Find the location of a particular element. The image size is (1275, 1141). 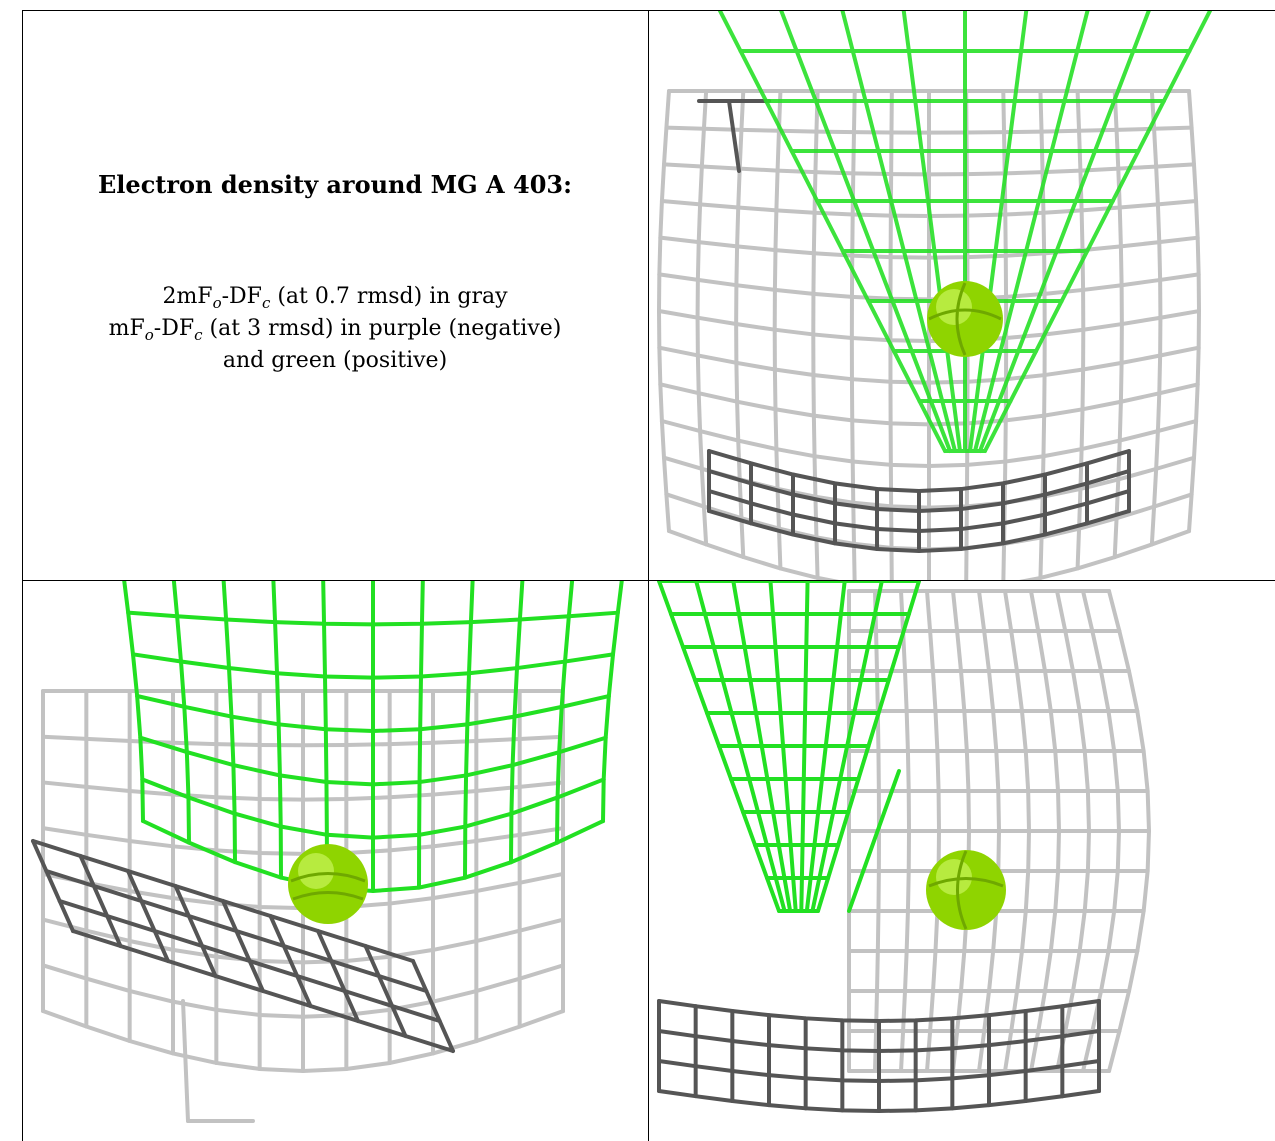

grid-rule-middle-vertical is located at coordinates (648, 575).